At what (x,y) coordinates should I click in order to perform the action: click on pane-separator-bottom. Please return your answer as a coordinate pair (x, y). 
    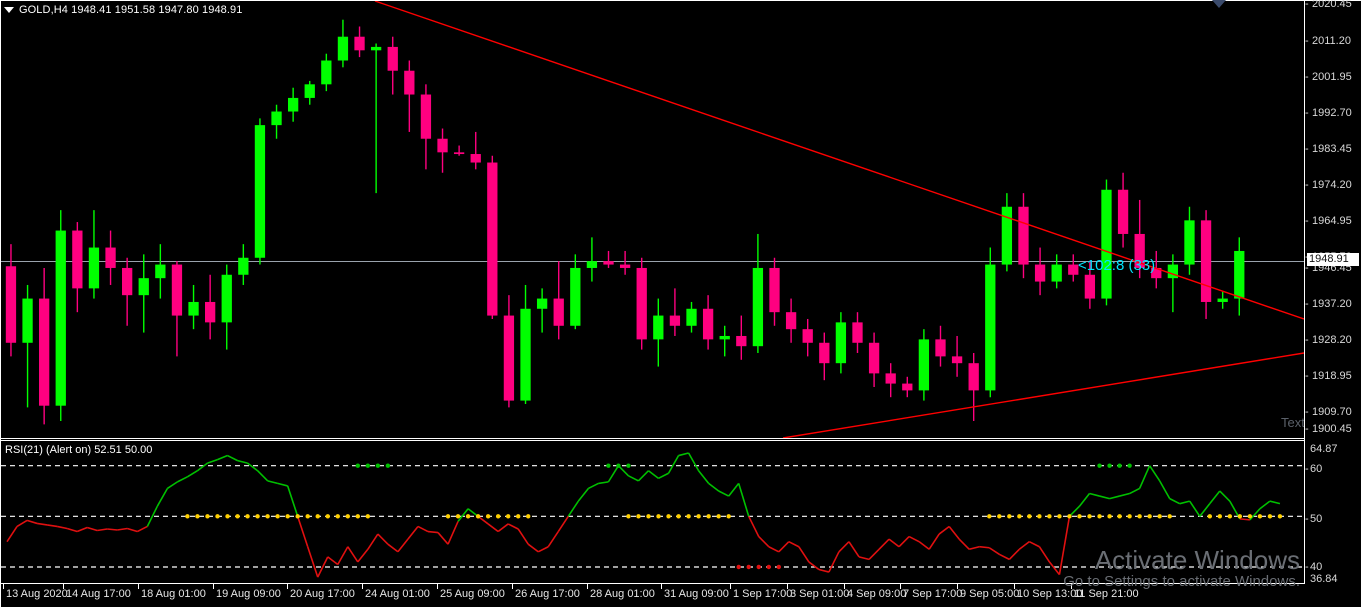
    Looking at the image, I should click on (652, 440).